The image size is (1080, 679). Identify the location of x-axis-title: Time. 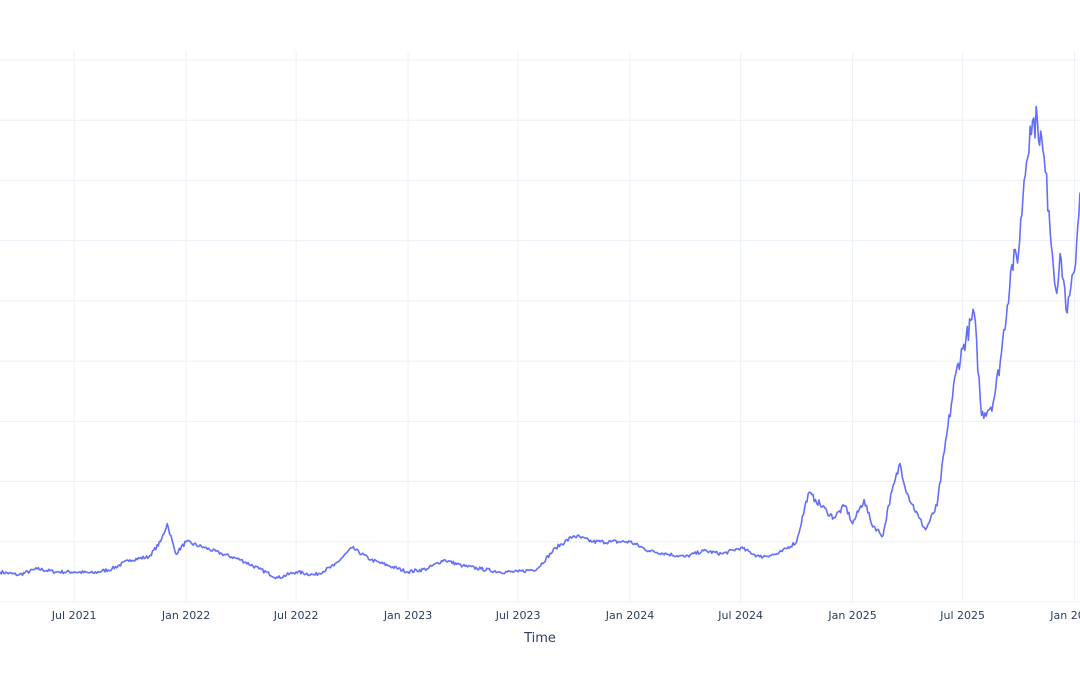
(539, 638).